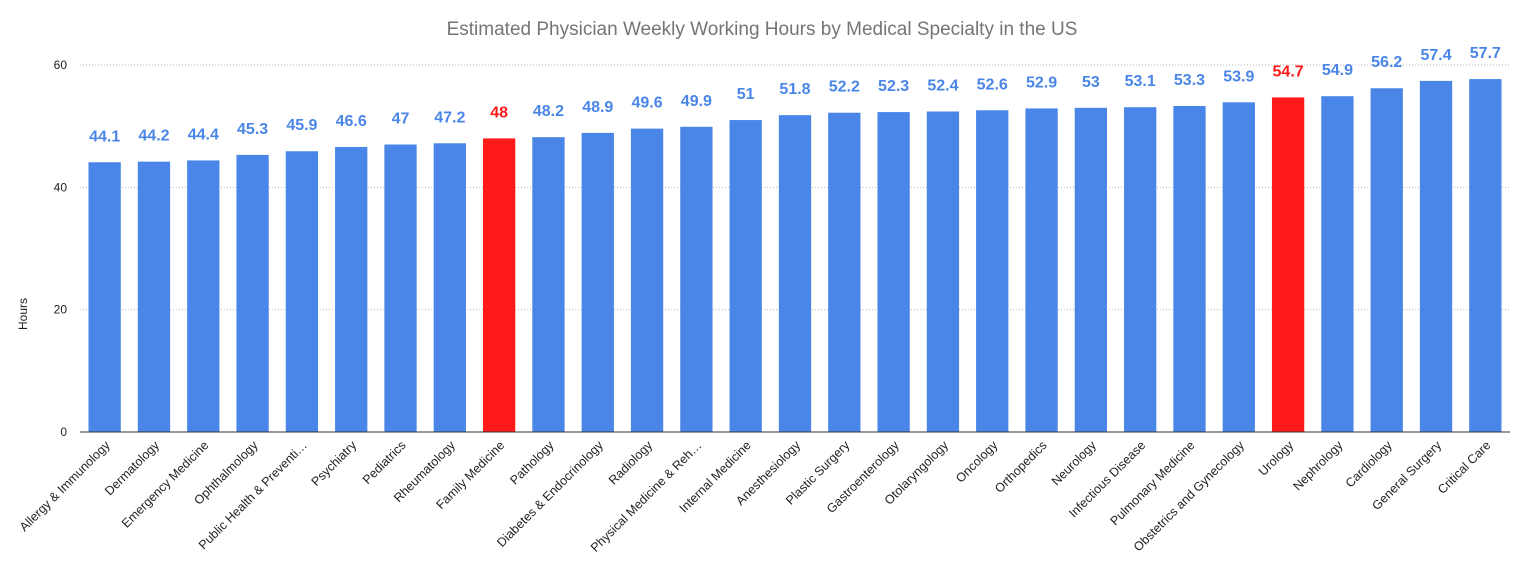  What do you see at coordinates (334, 463) in the screenshot?
I see `x-tick-label: Psychiatry` at bounding box center [334, 463].